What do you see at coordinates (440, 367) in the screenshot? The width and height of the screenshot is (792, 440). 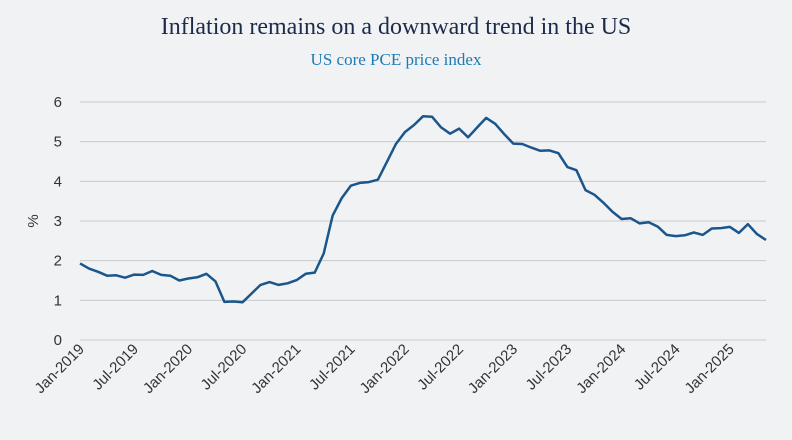 I see `x-tick-label: Jul-2022` at bounding box center [440, 367].